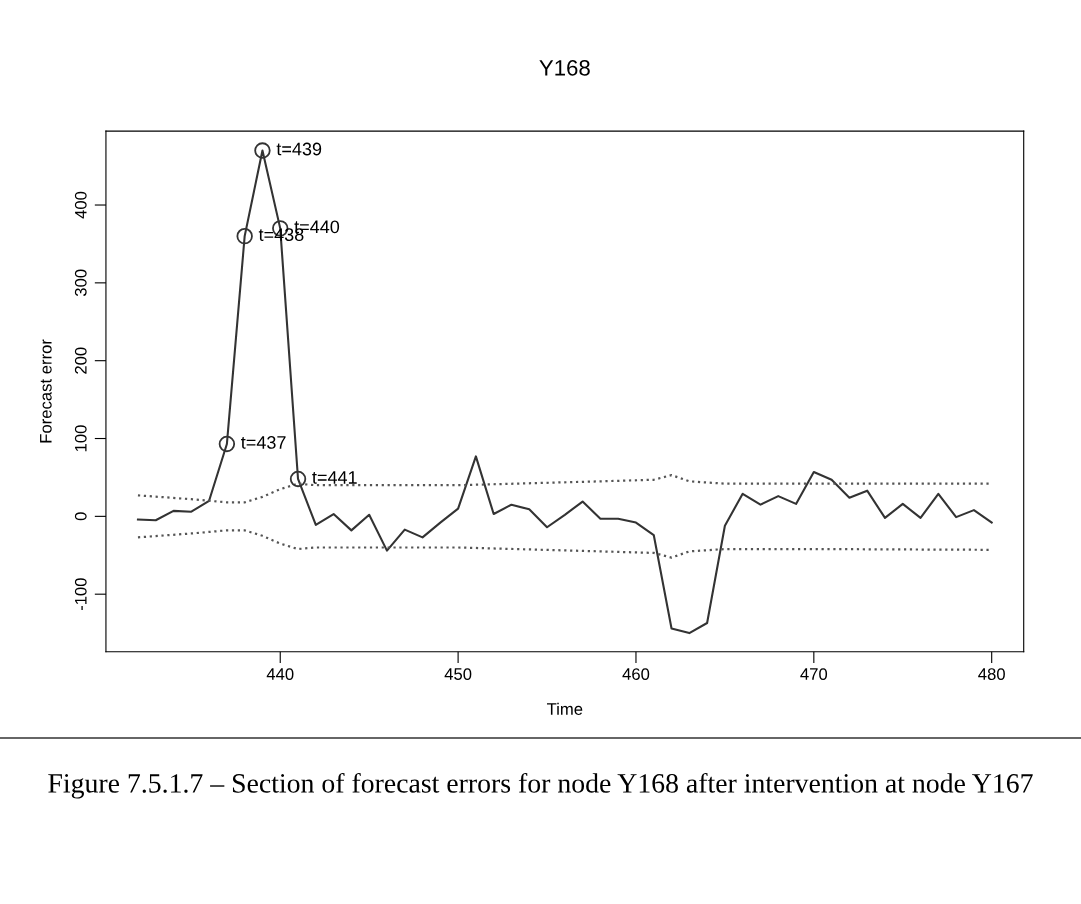  What do you see at coordinates (564, 68) in the screenshot?
I see `chart-title: Y168` at bounding box center [564, 68].